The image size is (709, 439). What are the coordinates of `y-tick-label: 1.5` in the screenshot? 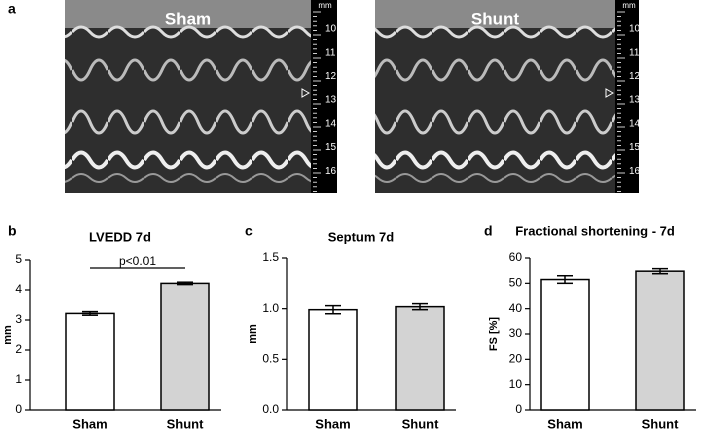 It's located at (270, 257).